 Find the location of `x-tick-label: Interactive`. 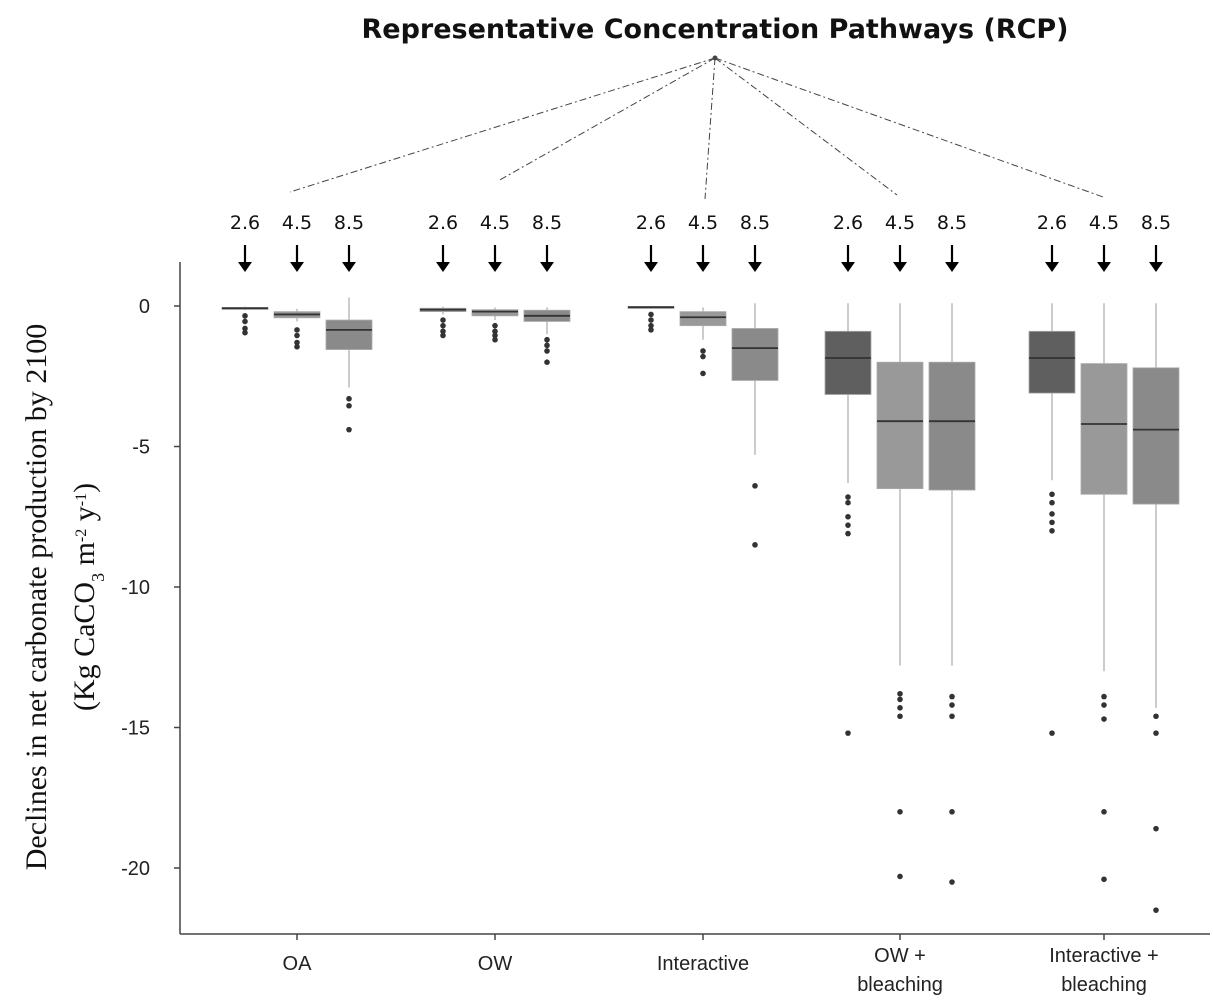

x-tick-label: Interactive is located at coordinates (703, 964).